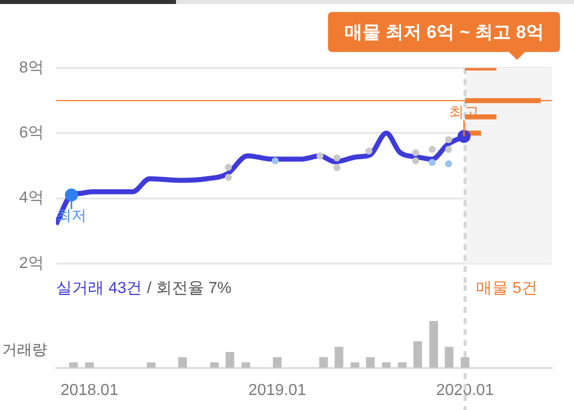  Describe the element at coordinates (99, 289) in the screenshot. I see `text: 실거래 43건` at that location.